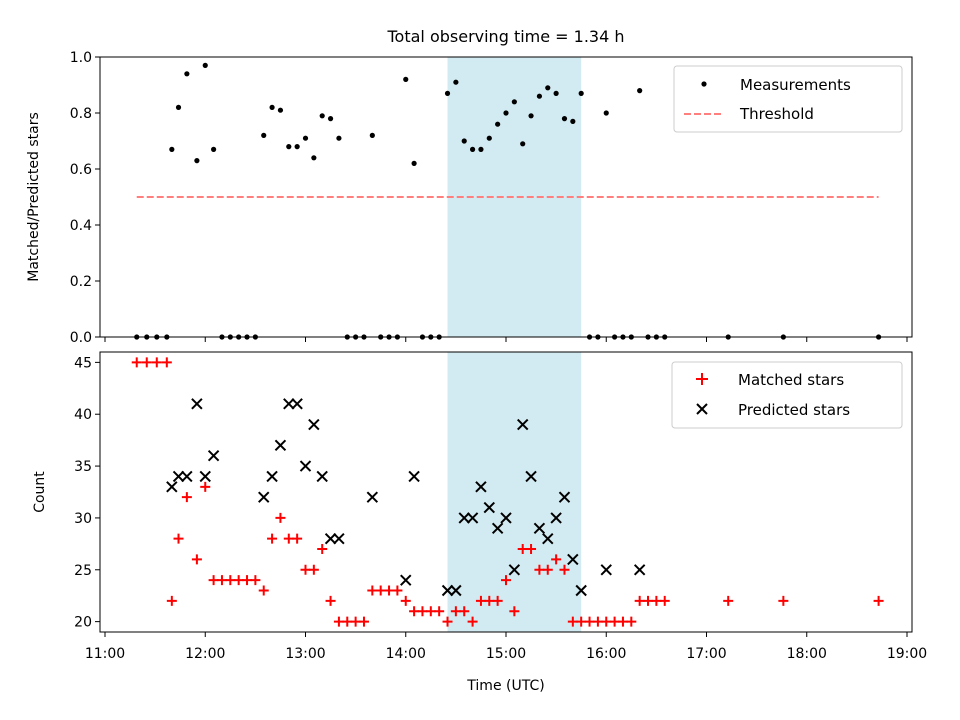  I want to click on ratio-y-tick-label: 0.6, so click(81, 170).